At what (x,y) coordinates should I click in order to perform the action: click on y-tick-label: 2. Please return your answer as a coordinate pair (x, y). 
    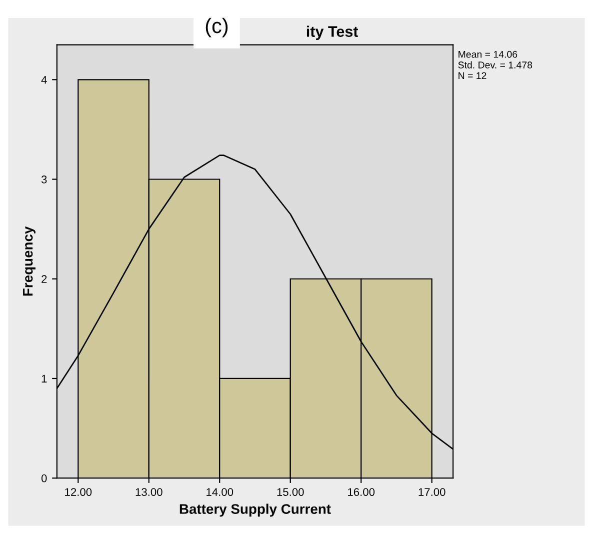
    Looking at the image, I should click on (44, 279).